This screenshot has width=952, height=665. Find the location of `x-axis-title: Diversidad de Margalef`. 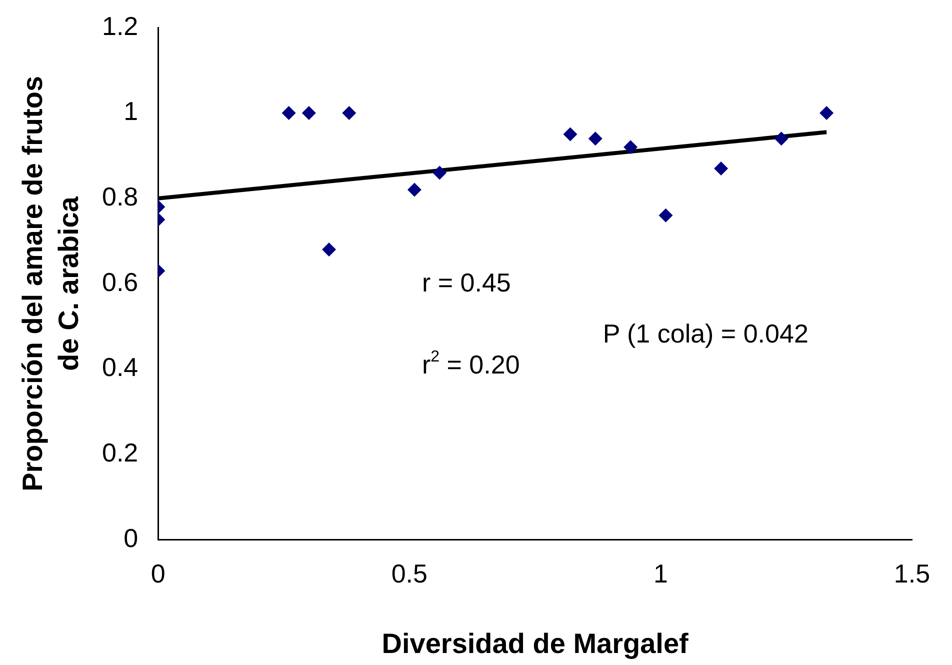

x-axis-title: Diversidad de Margalef is located at coordinates (536, 643).